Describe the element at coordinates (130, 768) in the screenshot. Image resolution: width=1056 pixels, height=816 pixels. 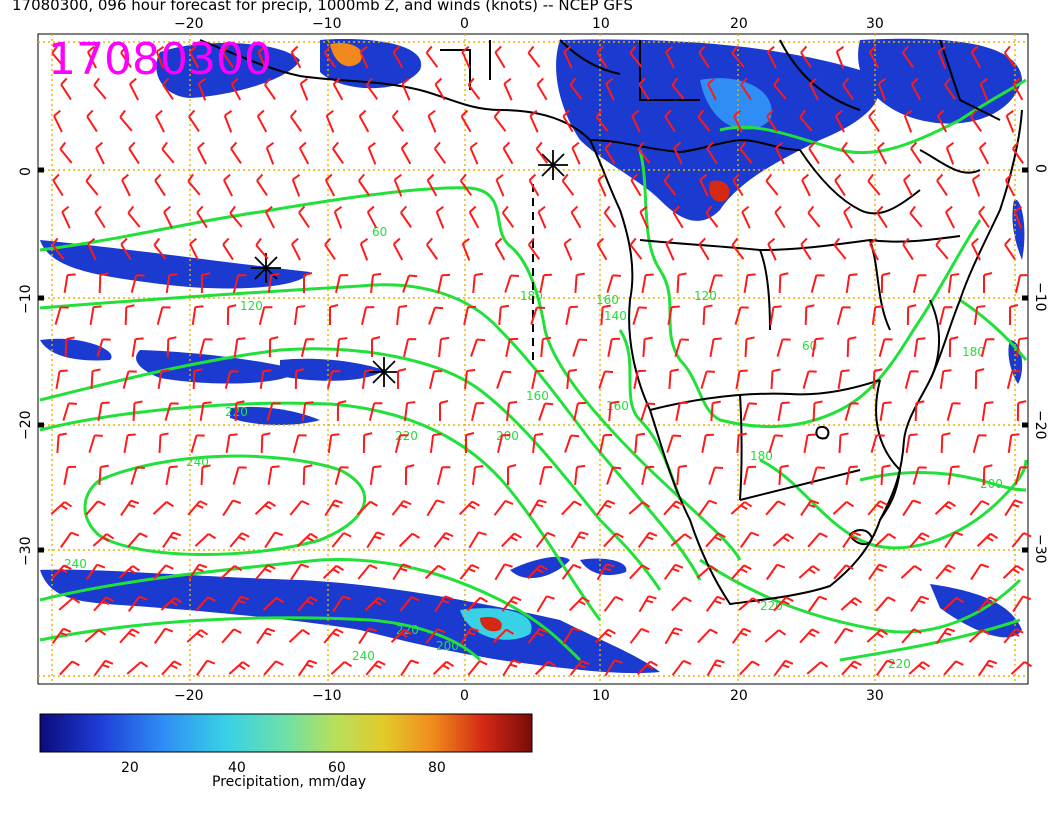
I see `colorbar-tick-label: 20` at that location.